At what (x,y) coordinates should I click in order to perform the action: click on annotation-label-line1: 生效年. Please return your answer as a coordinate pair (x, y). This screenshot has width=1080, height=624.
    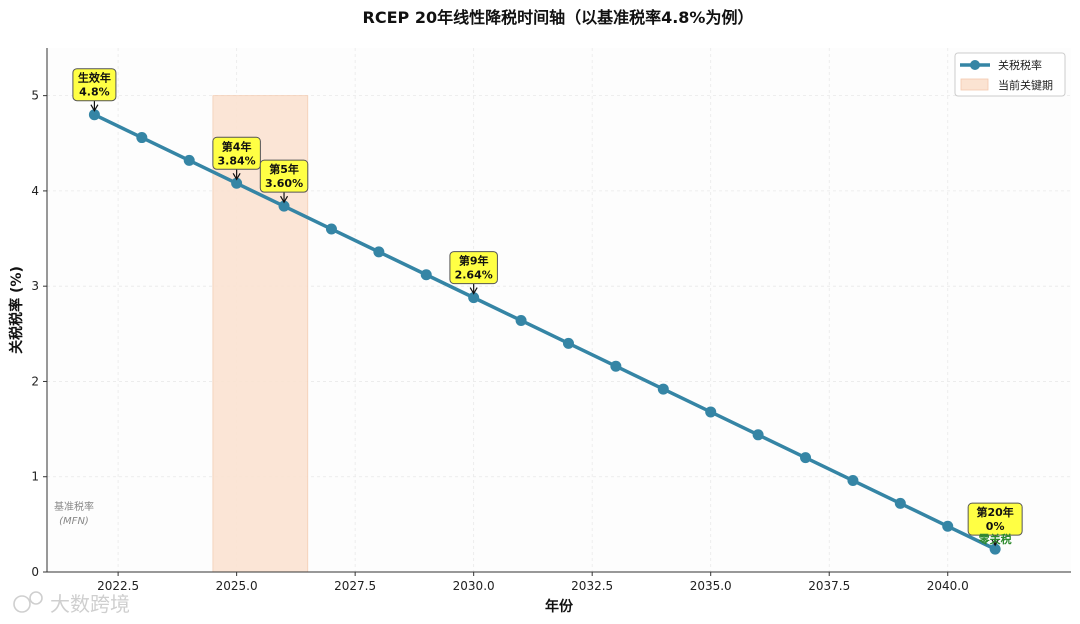
    Looking at the image, I should click on (94, 78).